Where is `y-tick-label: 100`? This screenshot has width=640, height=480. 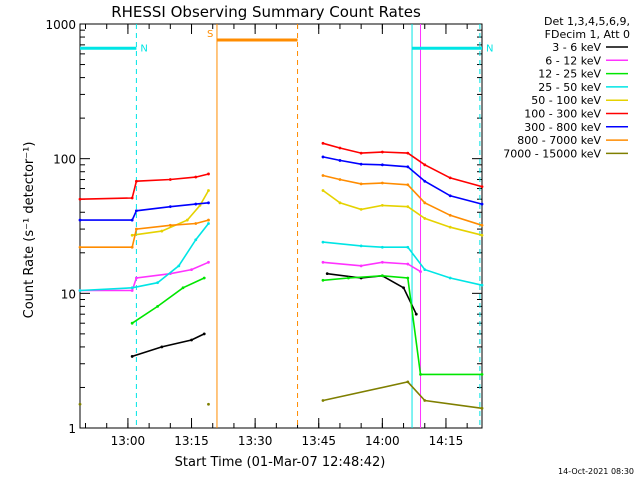 y-tick-label: 100 is located at coordinates (64, 160).